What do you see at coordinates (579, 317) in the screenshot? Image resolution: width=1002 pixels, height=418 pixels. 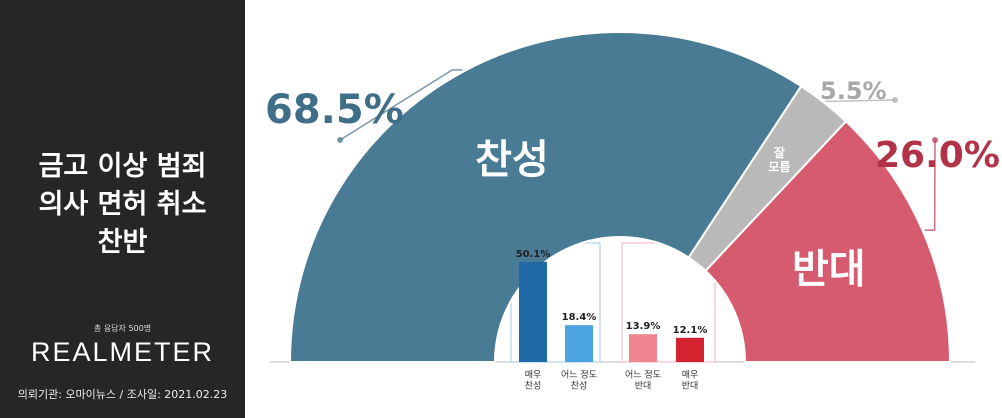 I see `bar-value-label: 18.4%` at bounding box center [579, 317].